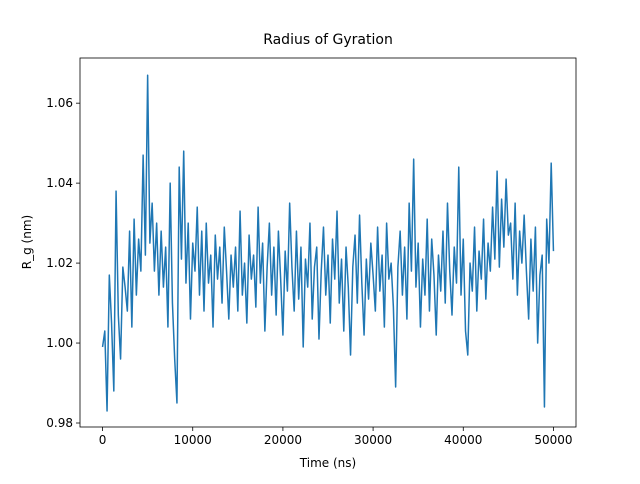 Image resolution: width=640 pixels, height=484 pixels. What do you see at coordinates (27, 242) in the screenshot?
I see `y-axis-label: R_g (nm)` at bounding box center [27, 242].